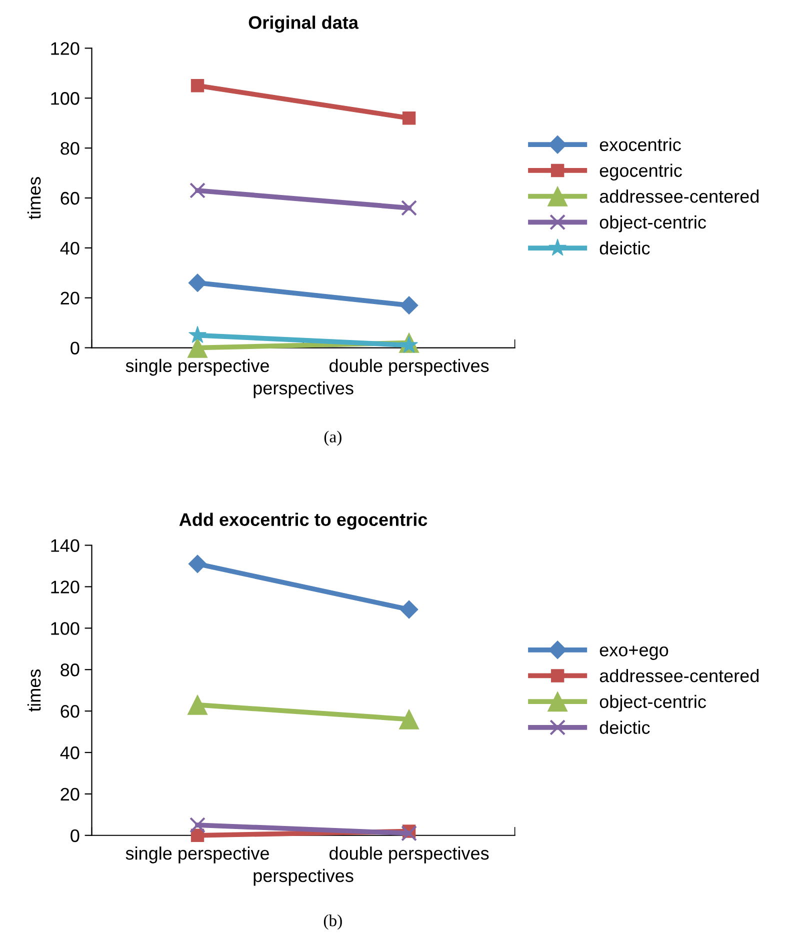  What do you see at coordinates (303, 24) in the screenshot?
I see `chart-title: Original data` at bounding box center [303, 24].